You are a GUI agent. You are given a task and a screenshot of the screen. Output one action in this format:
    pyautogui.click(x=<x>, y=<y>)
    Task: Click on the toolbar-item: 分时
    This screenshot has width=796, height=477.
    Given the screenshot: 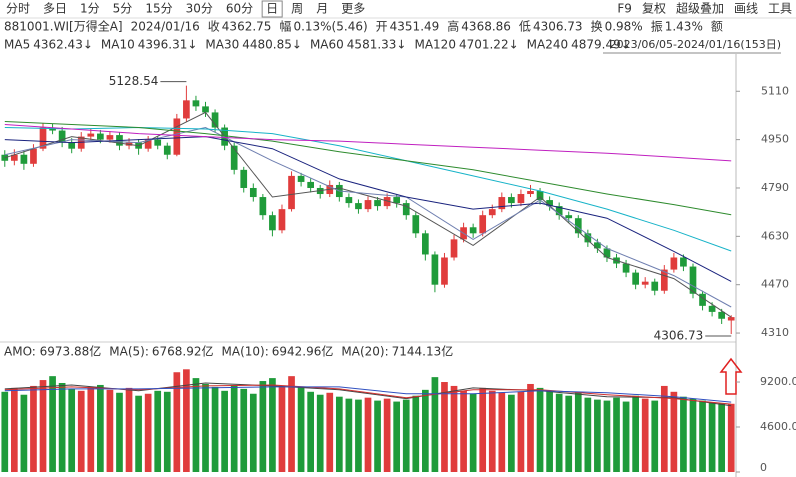 What is the action you would take?
    pyautogui.click(x=18, y=9)
    